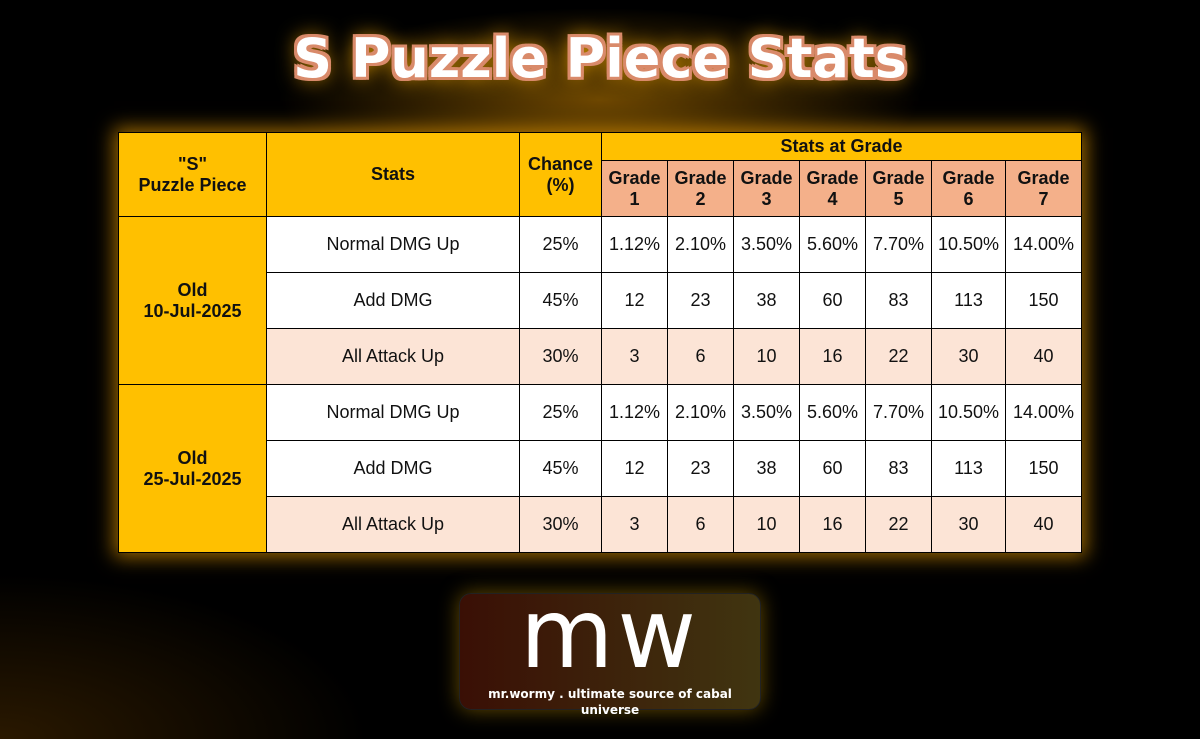 The width and height of the screenshot is (1200, 739). Describe the element at coordinates (600, 58) in the screenshot. I see `page-title: S Puzzle Piece Stats` at that location.